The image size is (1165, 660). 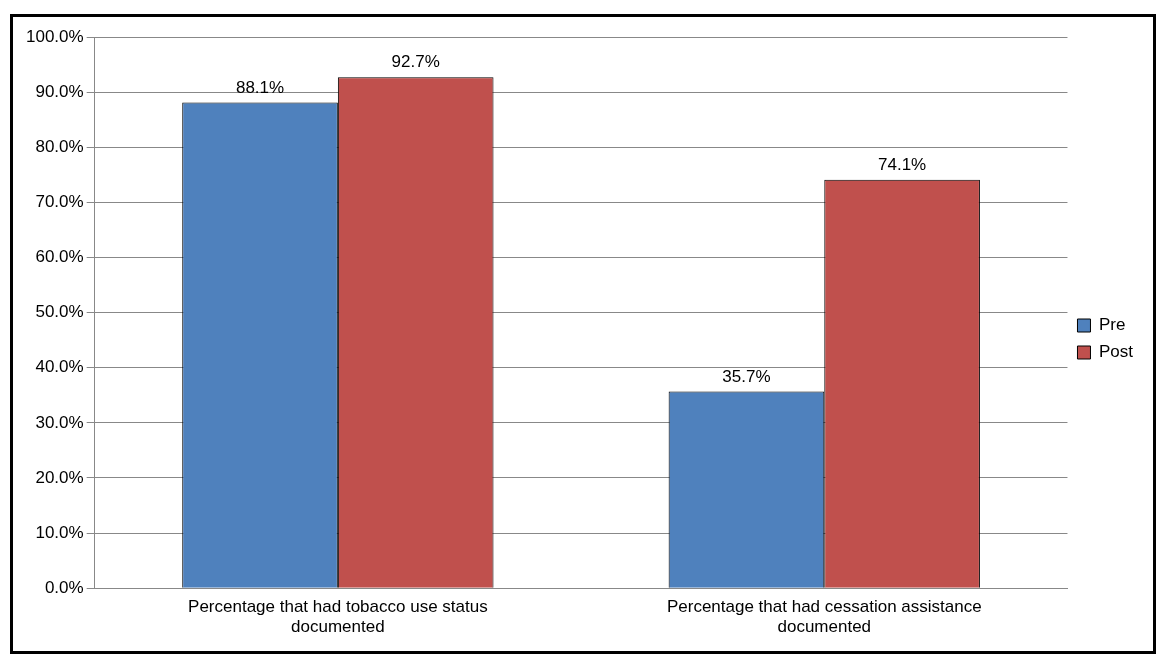 What do you see at coordinates (902, 164) in the screenshot?
I see `text: 74.1%` at bounding box center [902, 164].